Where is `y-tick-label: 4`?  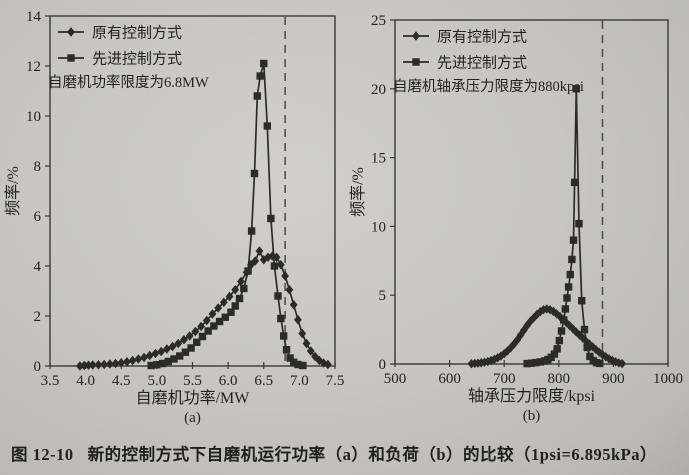 y-tick-label: 4 is located at coordinates (38, 267).